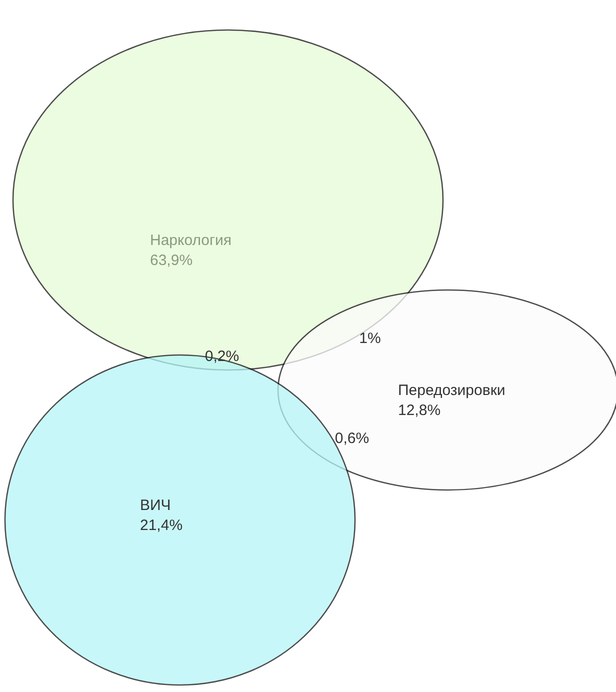 The width and height of the screenshot is (616, 692). I want to click on data-label: 12,8%, so click(419, 410).